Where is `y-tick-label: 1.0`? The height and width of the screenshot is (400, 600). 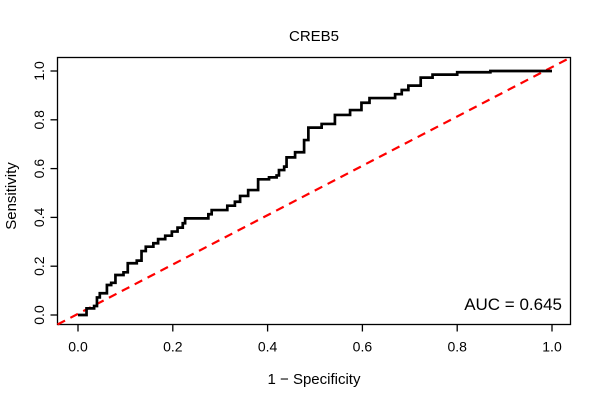
y-tick-label: 1.0 is located at coordinates (39, 71).